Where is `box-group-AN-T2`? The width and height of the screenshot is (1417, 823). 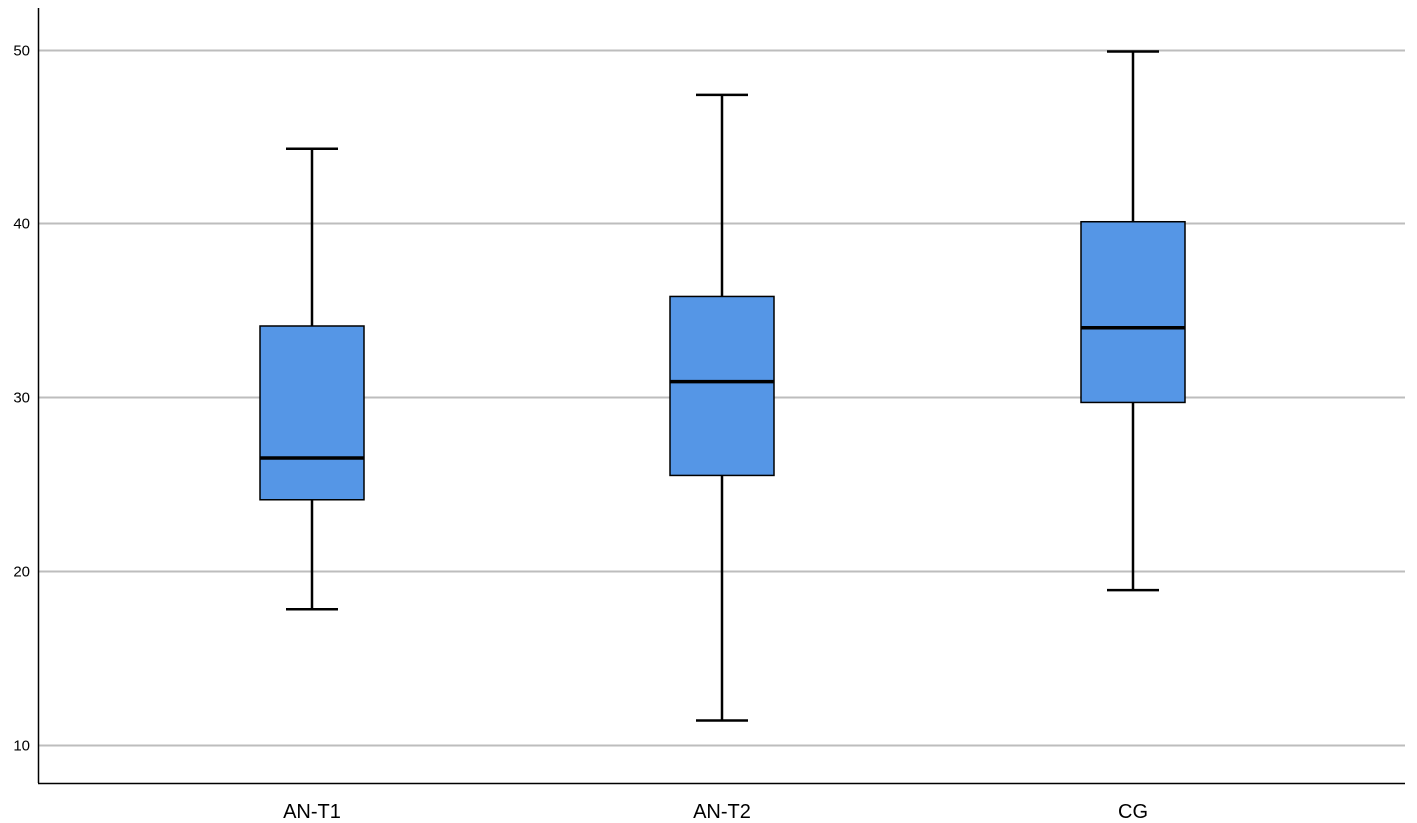
box-group-AN-T2 is located at coordinates (722, 407).